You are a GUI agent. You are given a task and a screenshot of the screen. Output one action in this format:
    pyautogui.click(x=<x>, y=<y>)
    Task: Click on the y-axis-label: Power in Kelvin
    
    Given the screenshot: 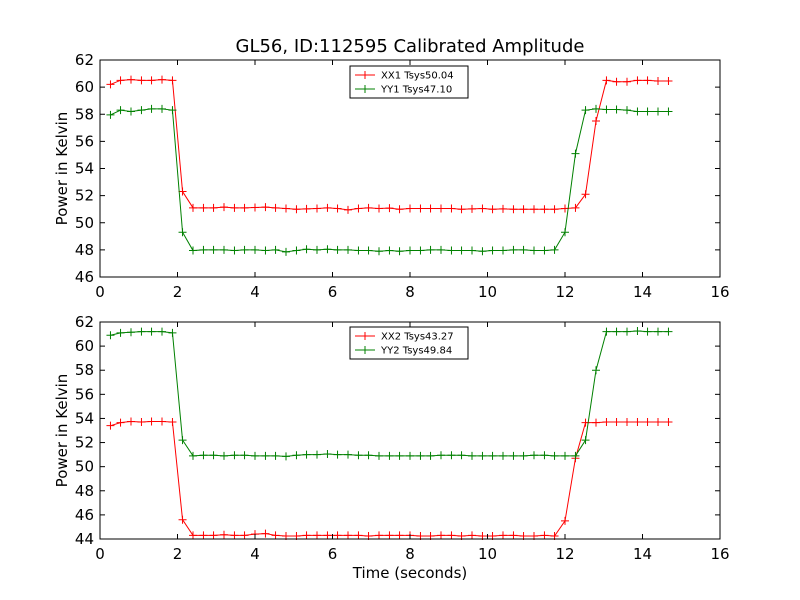 What is the action you would take?
    pyautogui.click(x=62, y=169)
    